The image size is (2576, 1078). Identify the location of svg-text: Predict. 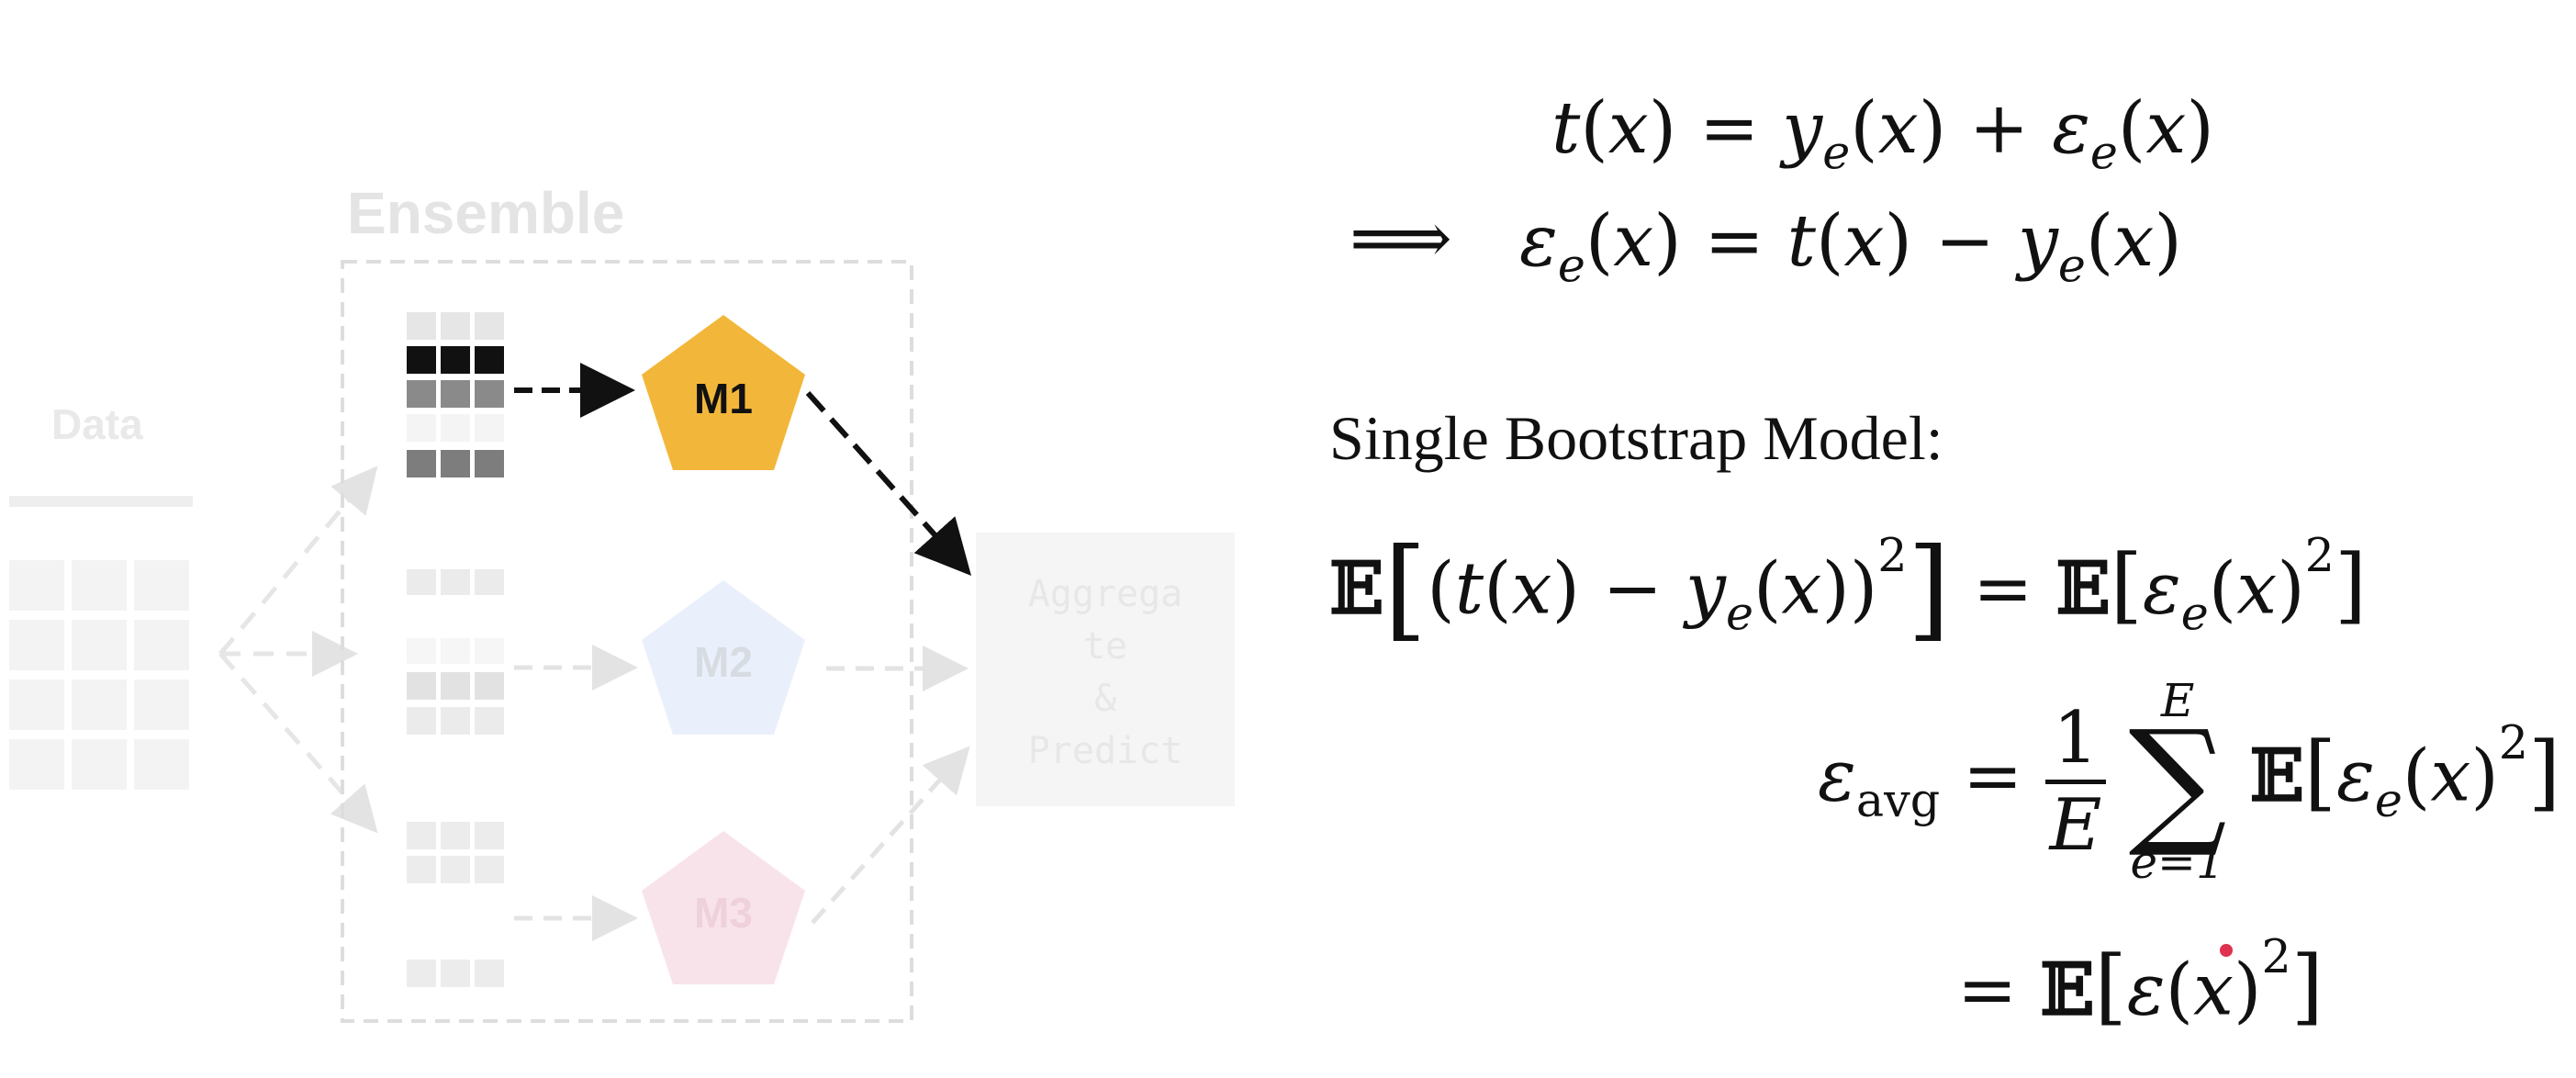
(1105, 751).